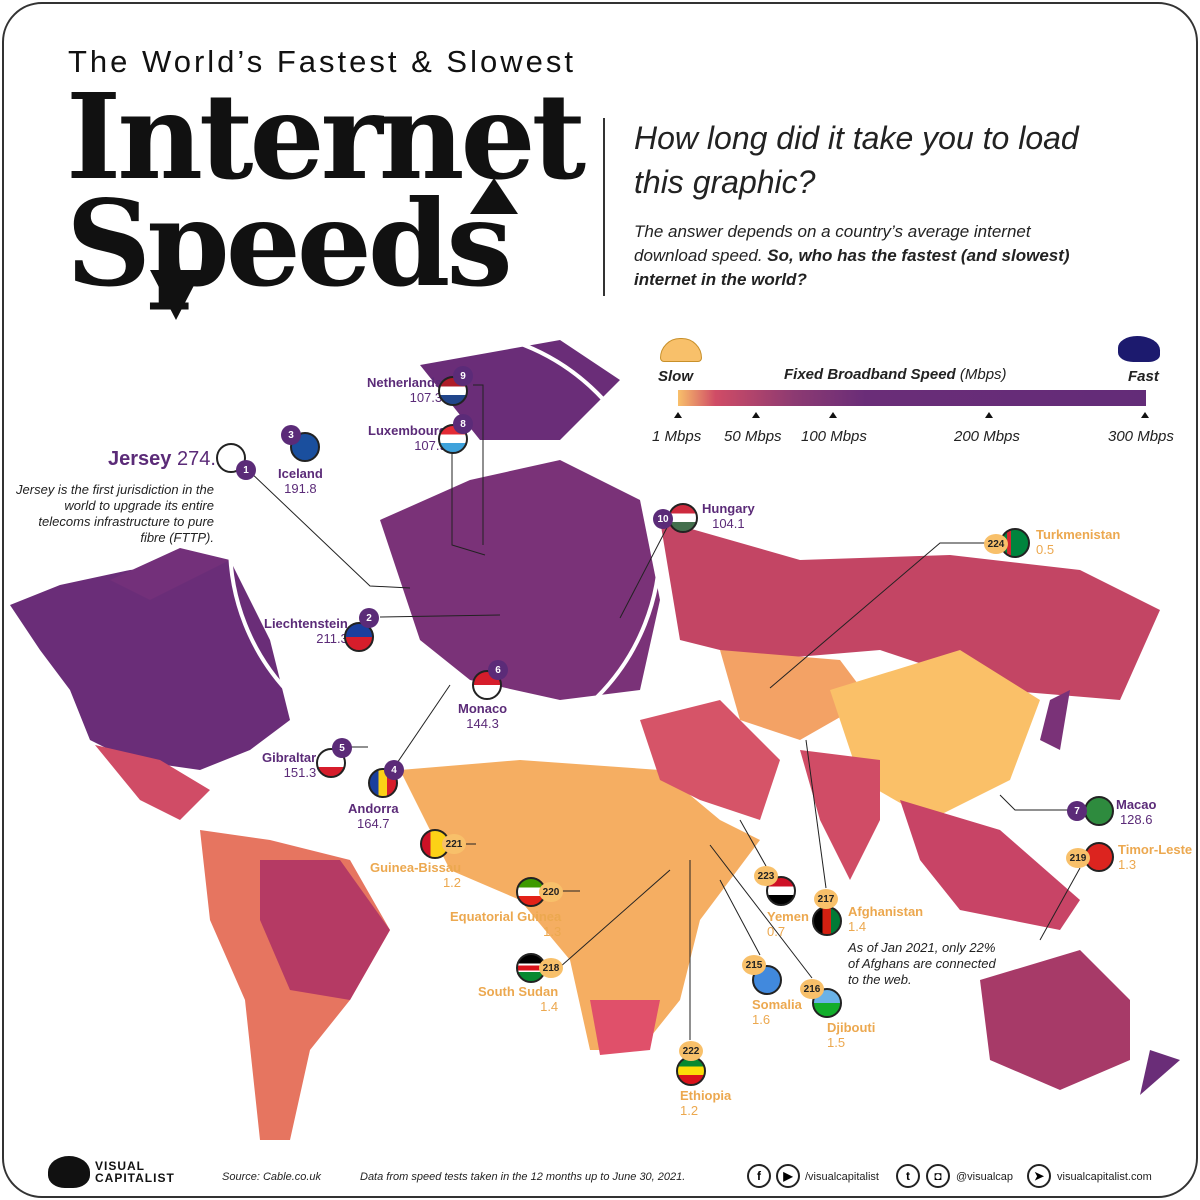 This screenshot has height=1200, width=1200. I want to click on flag-monaco, so click(487, 685).